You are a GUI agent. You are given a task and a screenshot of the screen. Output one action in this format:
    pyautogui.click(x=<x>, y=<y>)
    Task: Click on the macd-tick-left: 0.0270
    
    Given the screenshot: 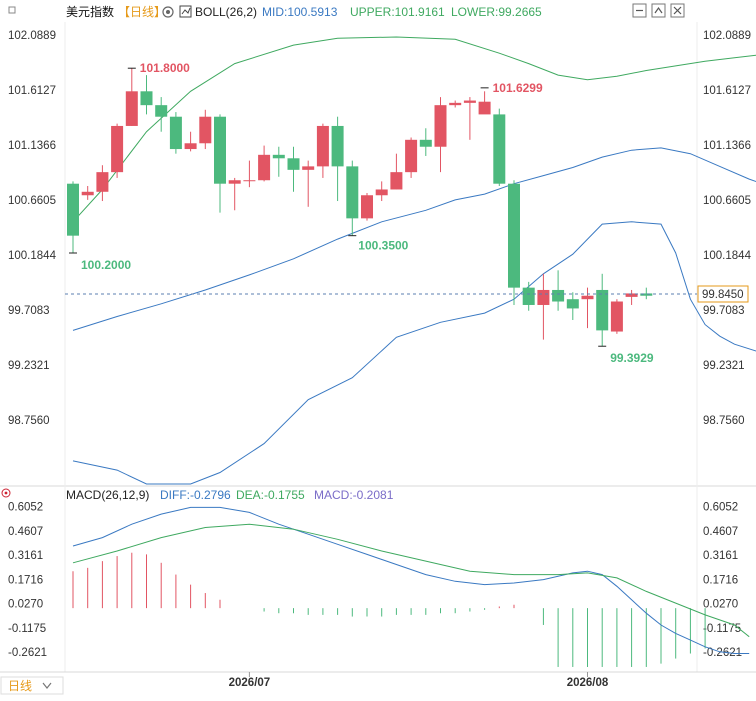 What is the action you would take?
    pyautogui.click(x=25, y=605)
    